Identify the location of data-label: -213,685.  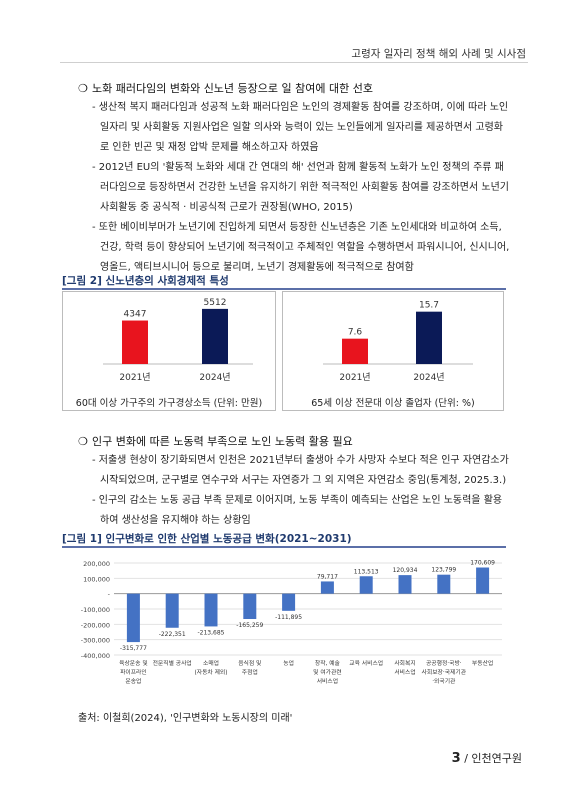
(211, 632).